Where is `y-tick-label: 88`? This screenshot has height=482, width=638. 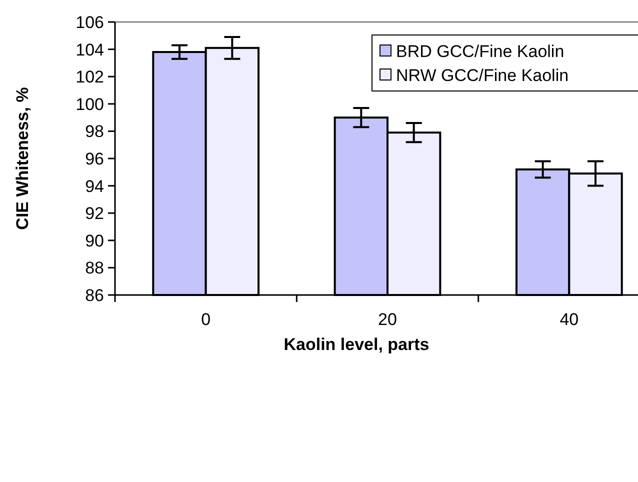 y-tick-label: 88 is located at coordinates (94, 268).